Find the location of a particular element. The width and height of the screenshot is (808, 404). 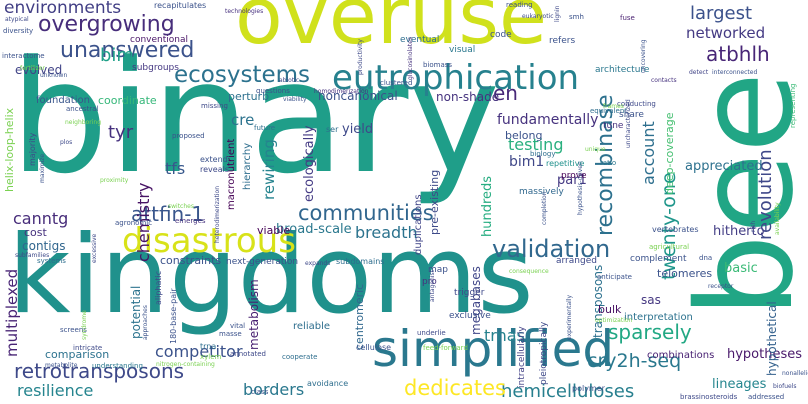

word-hypotheses: hypotheses is located at coordinates (765, 354).